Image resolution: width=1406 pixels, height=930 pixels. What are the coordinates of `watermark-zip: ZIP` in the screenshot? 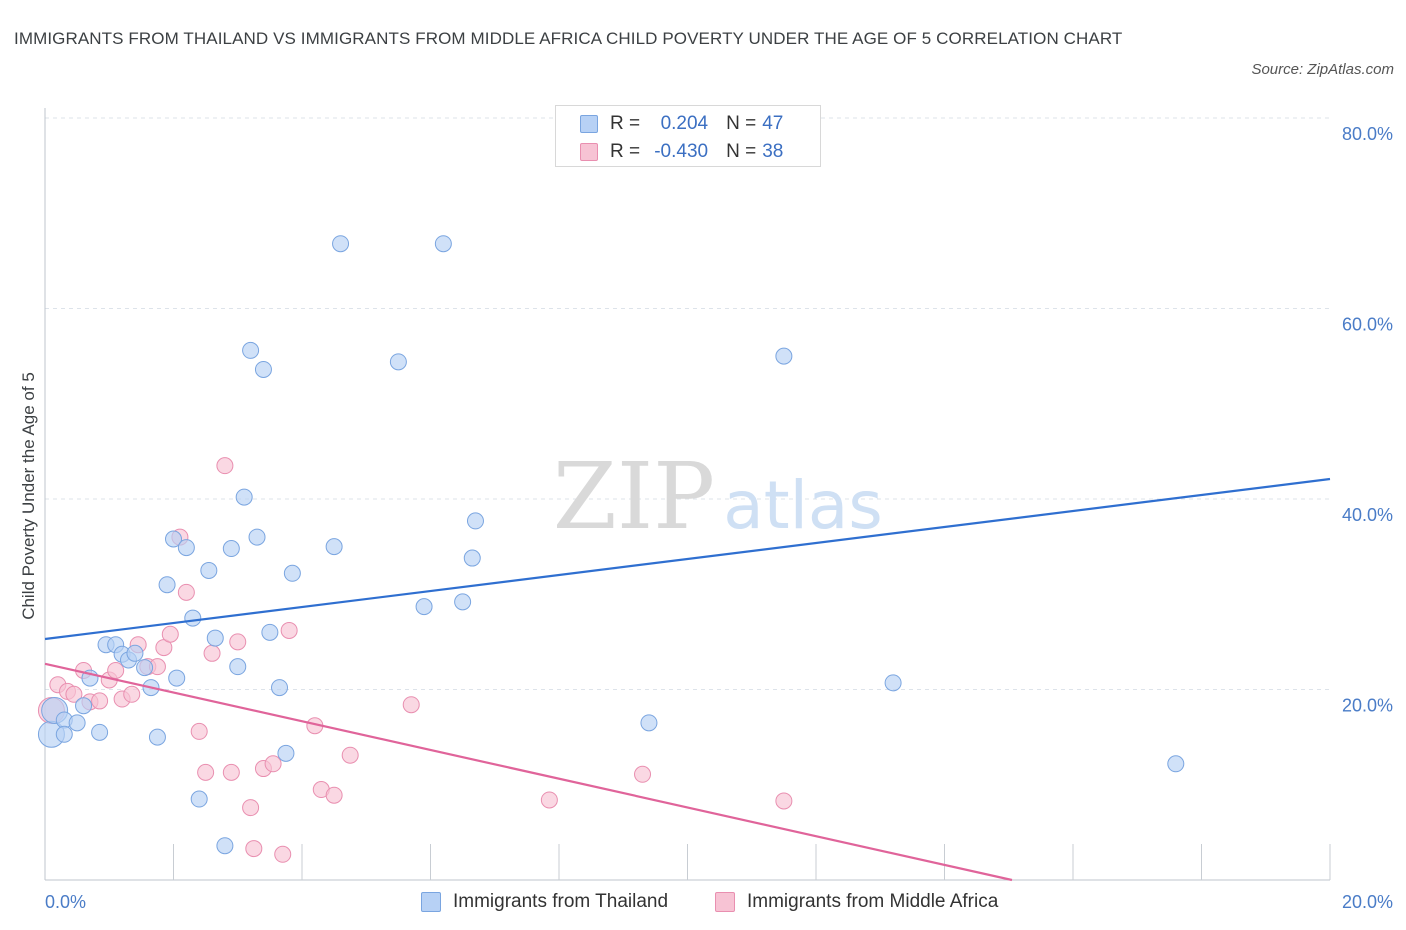 It's located at (634, 496).